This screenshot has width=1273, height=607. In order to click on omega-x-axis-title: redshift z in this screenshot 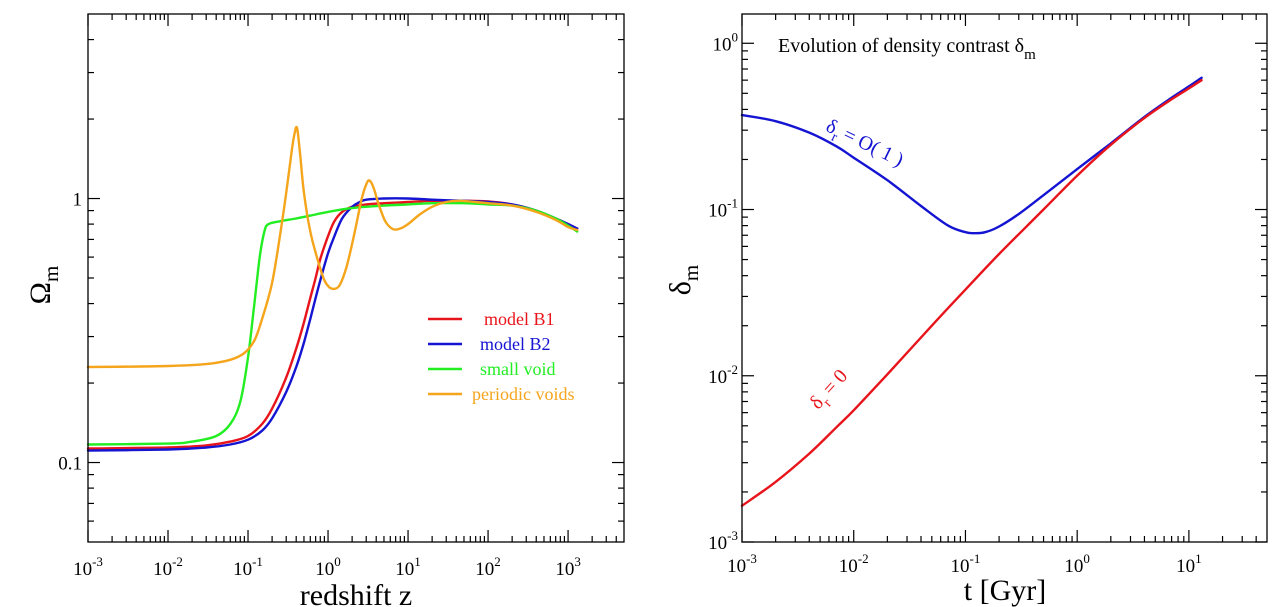, I will do `click(356, 593)`.